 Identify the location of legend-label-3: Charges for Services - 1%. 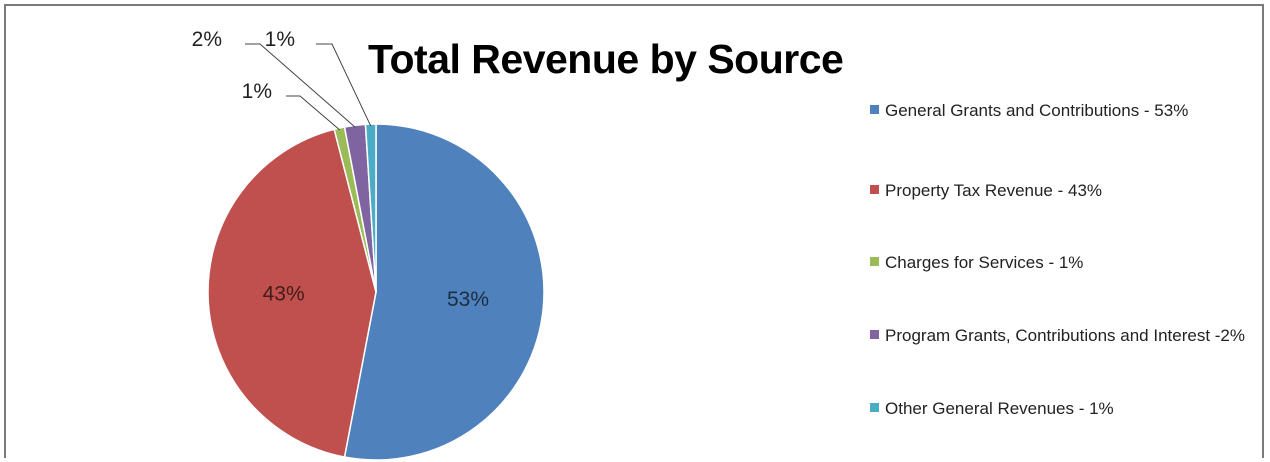
(984, 262).